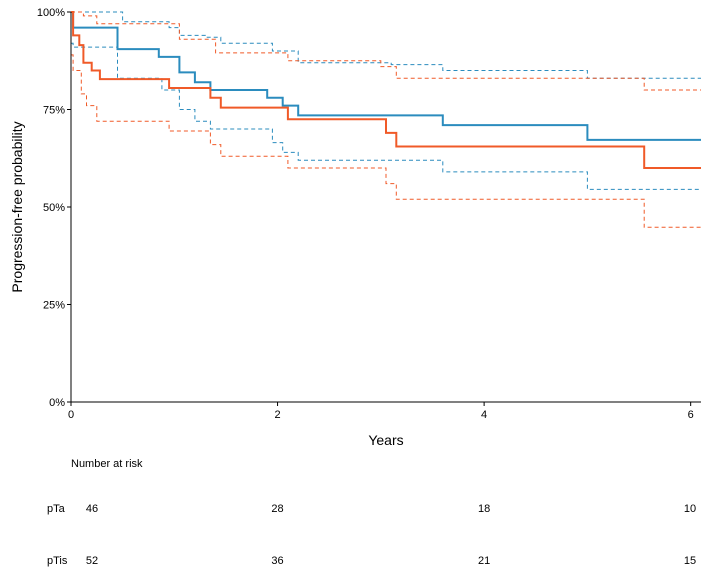 The width and height of the screenshot is (720, 584). I want to click on risk-value: 10, so click(690, 509).